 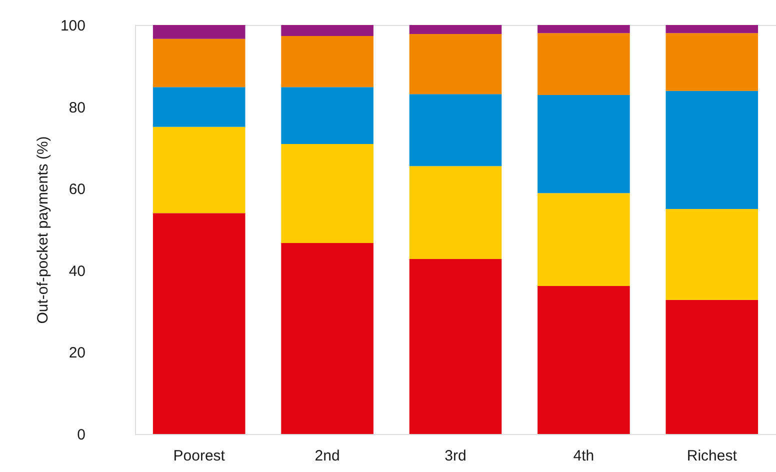 What do you see at coordinates (327, 456) in the screenshot?
I see `x-tick-label: 2nd` at bounding box center [327, 456].